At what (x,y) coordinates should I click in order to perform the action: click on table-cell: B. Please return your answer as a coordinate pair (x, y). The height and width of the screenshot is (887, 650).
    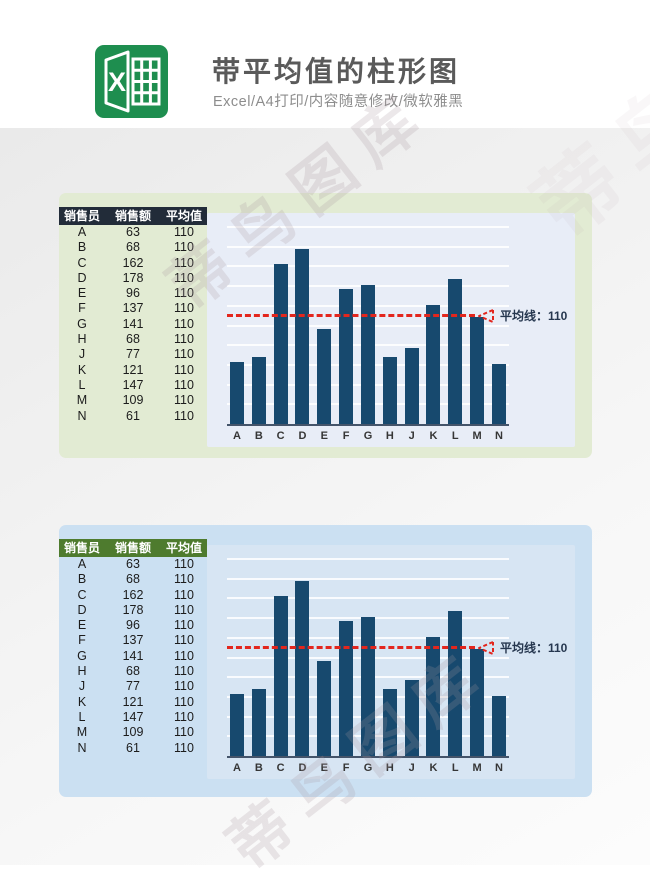
    Looking at the image, I should click on (82, 579).